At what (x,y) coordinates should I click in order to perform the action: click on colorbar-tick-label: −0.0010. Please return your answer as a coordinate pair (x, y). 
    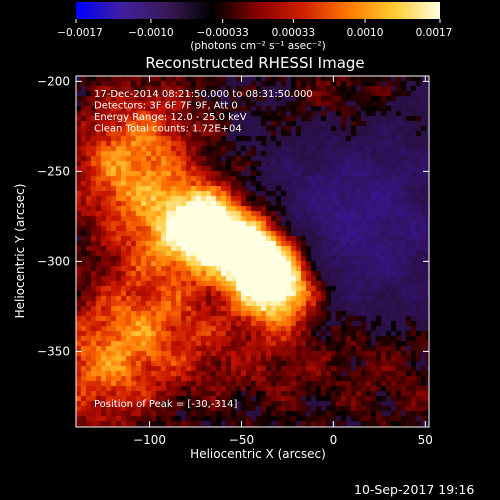
    Looking at the image, I should click on (151, 33).